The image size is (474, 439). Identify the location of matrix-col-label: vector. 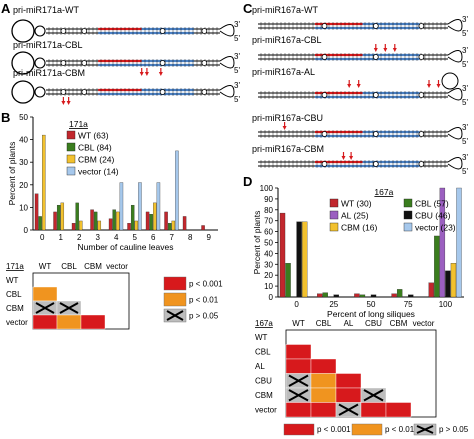
(424, 323).